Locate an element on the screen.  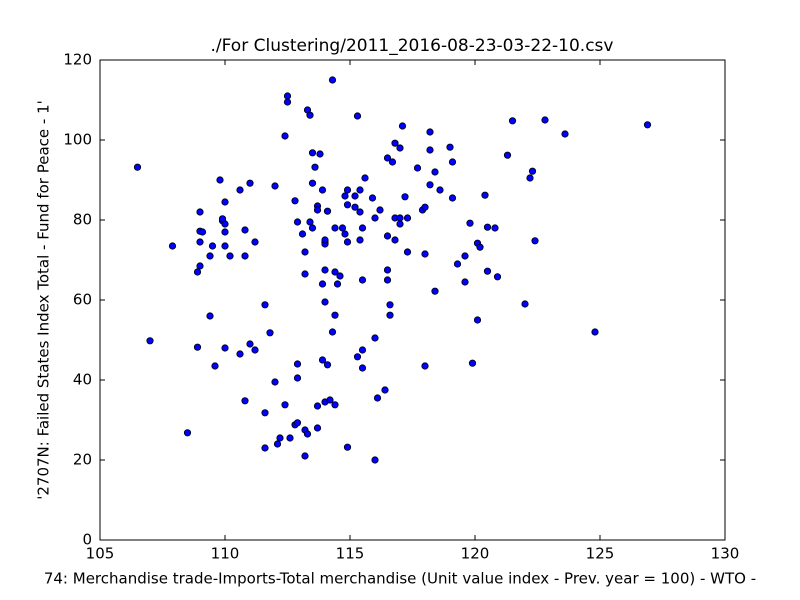
y-tick-label: 20 is located at coordinates (82, 460).